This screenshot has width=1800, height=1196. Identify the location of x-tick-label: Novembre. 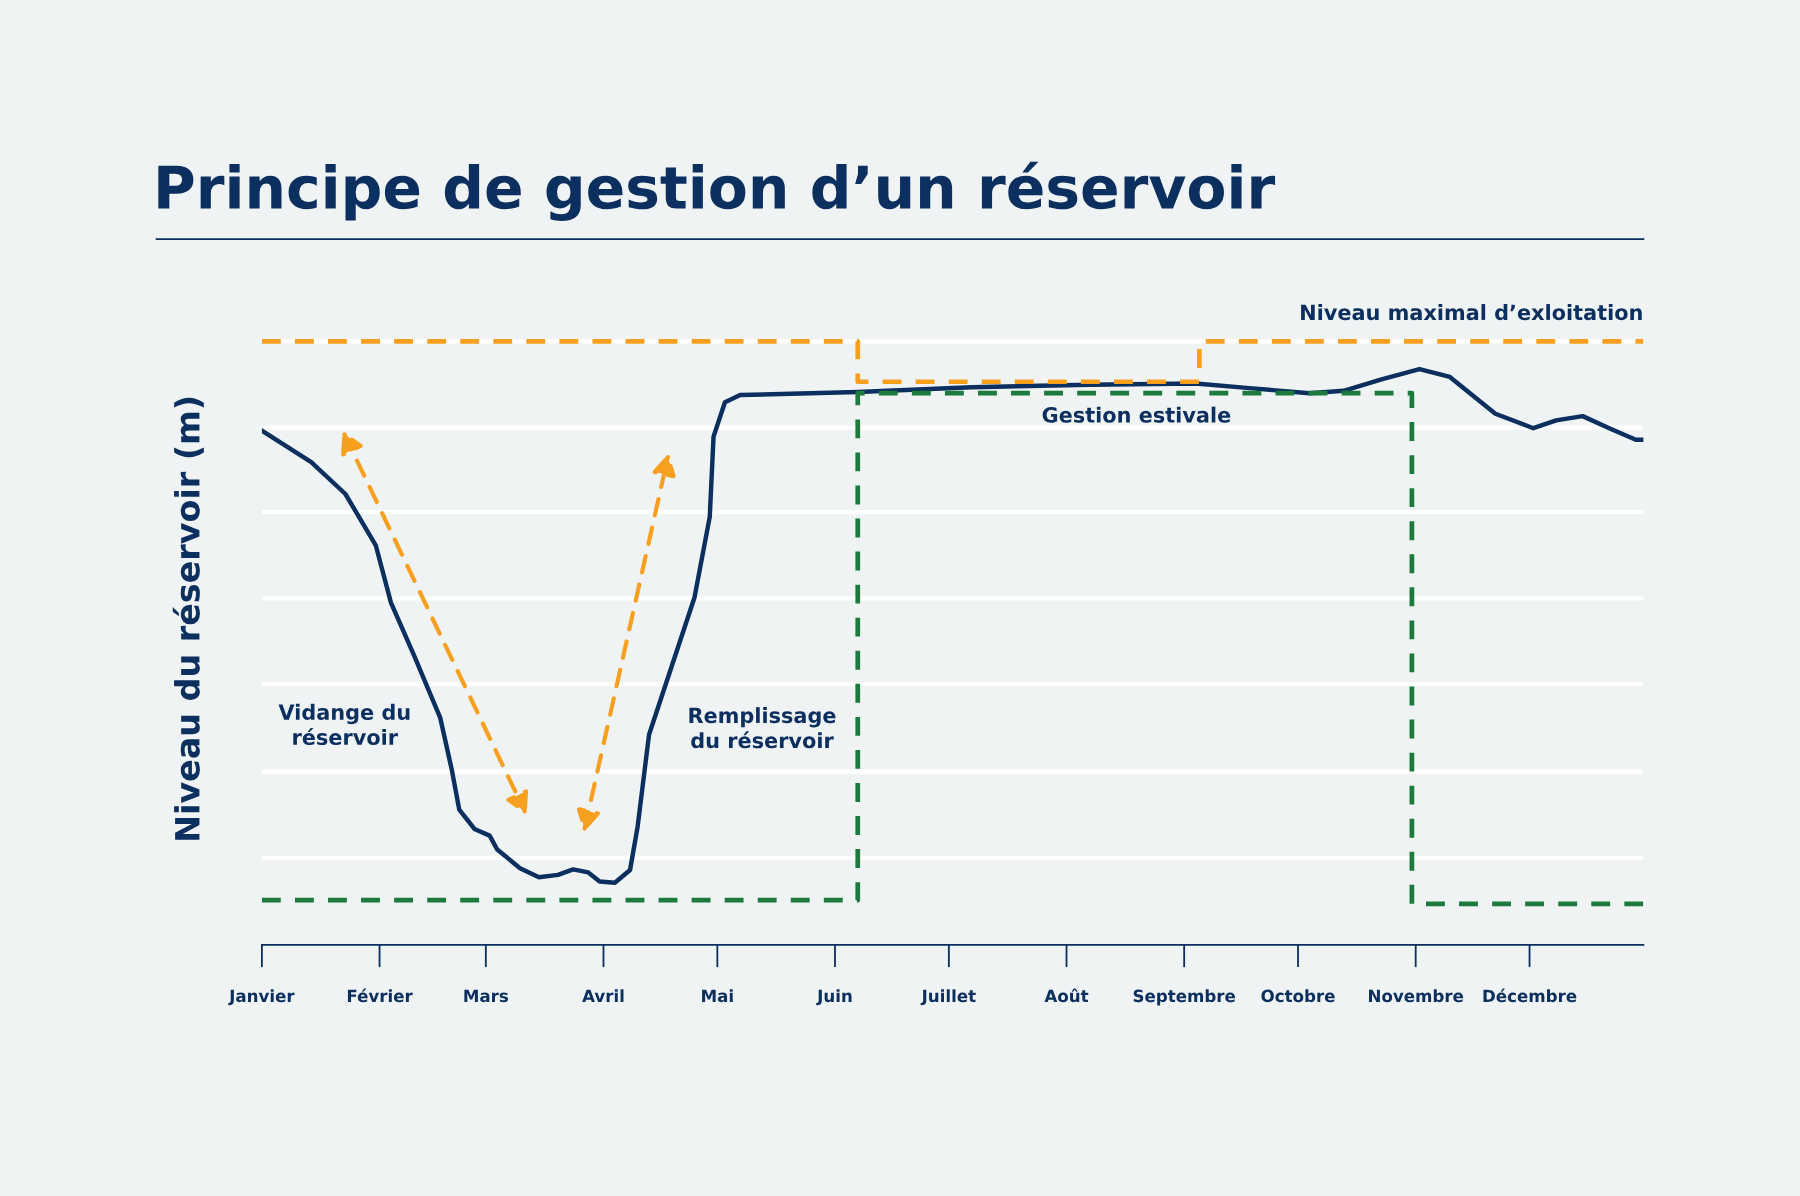
(1416, 996).